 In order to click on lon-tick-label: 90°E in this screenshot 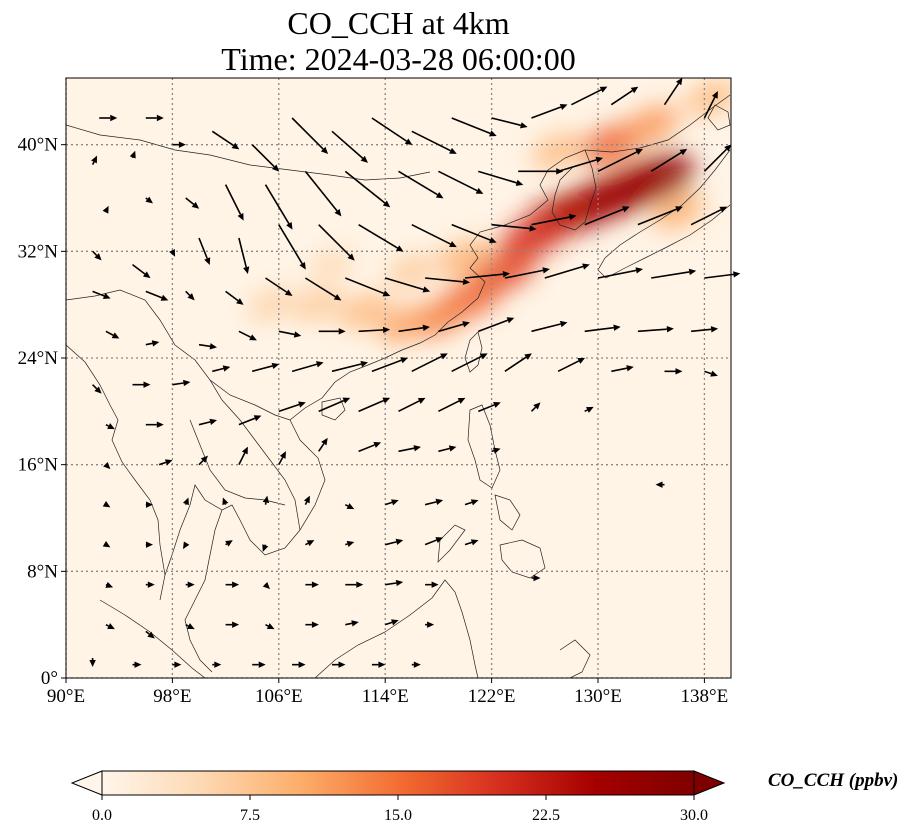, I will do `click(66, 696)`.